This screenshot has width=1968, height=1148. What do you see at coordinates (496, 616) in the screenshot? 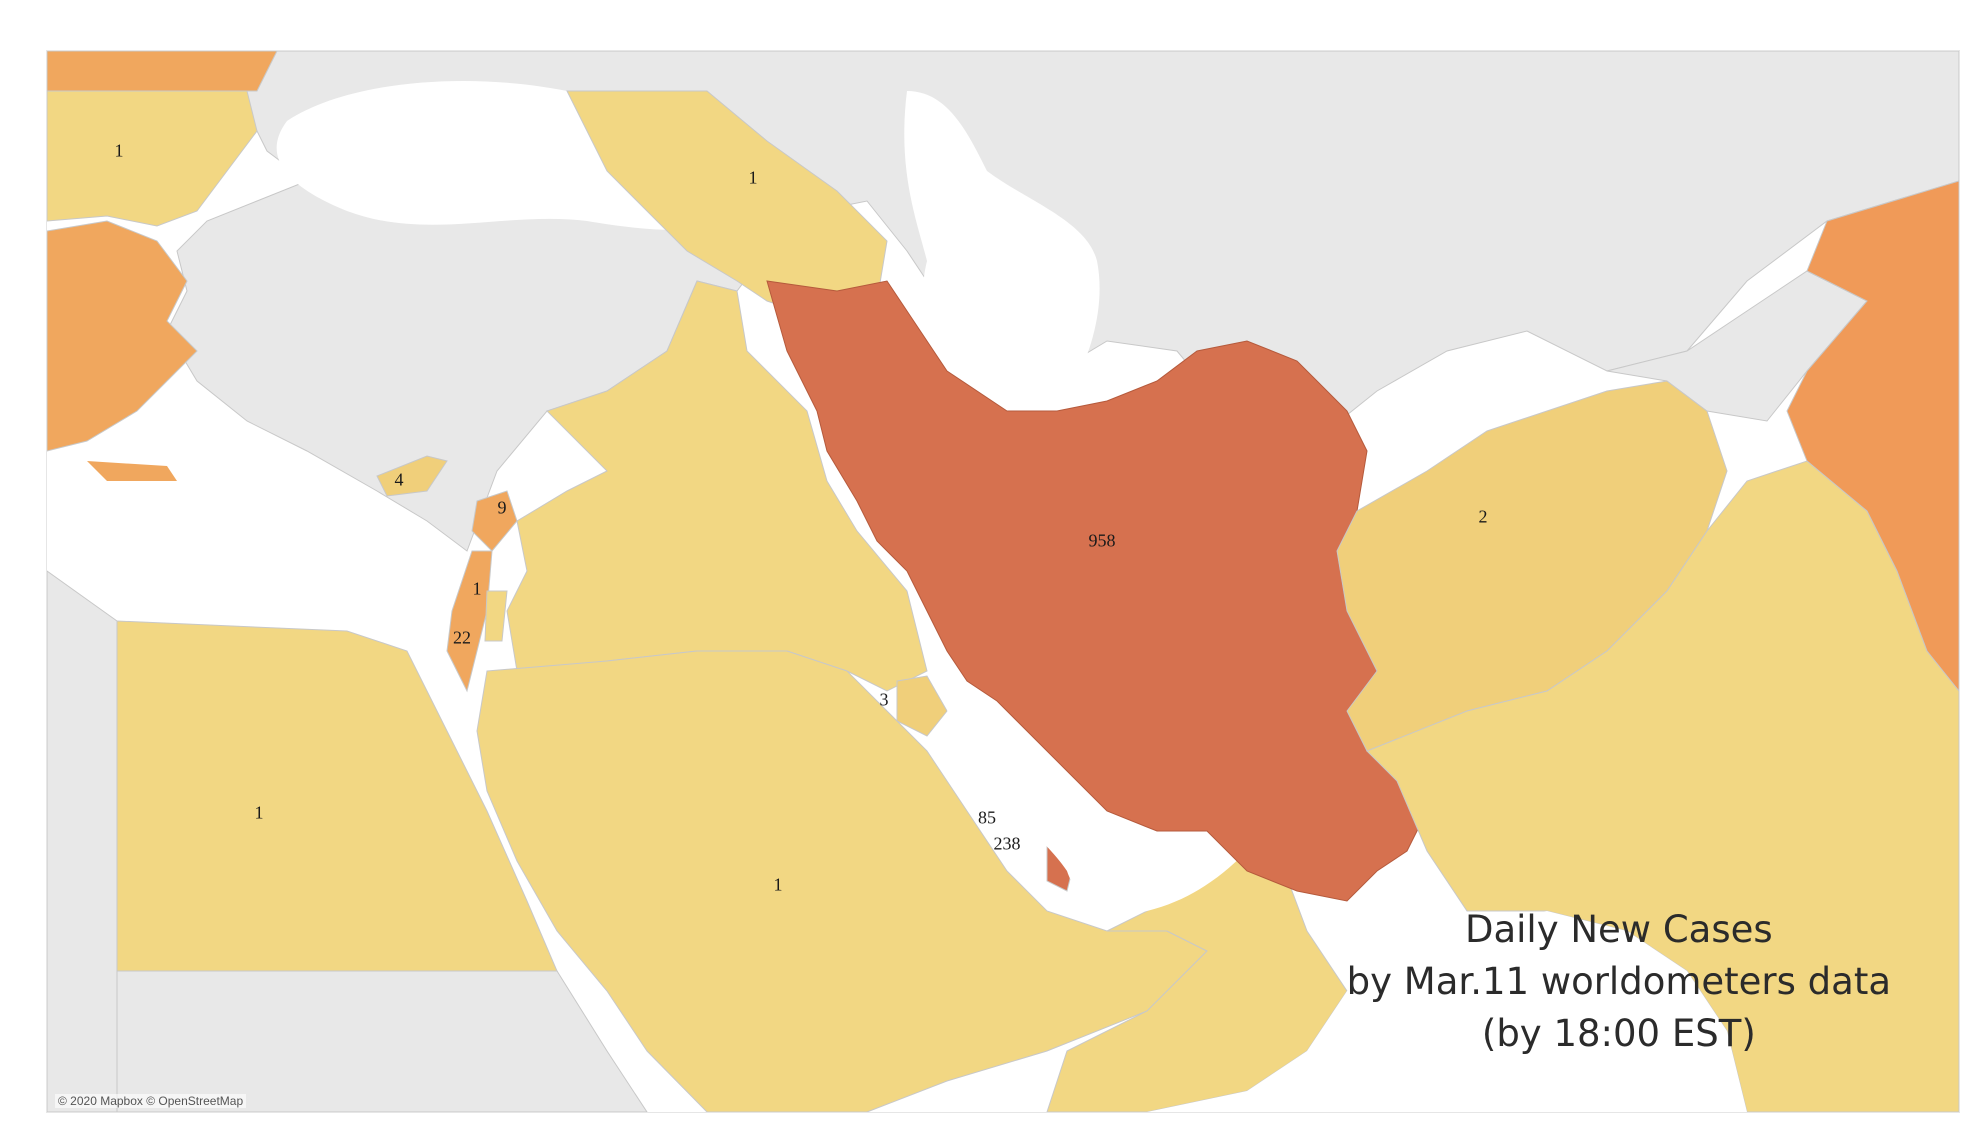
I see `region-palestine` at bounding box center [496, 616].